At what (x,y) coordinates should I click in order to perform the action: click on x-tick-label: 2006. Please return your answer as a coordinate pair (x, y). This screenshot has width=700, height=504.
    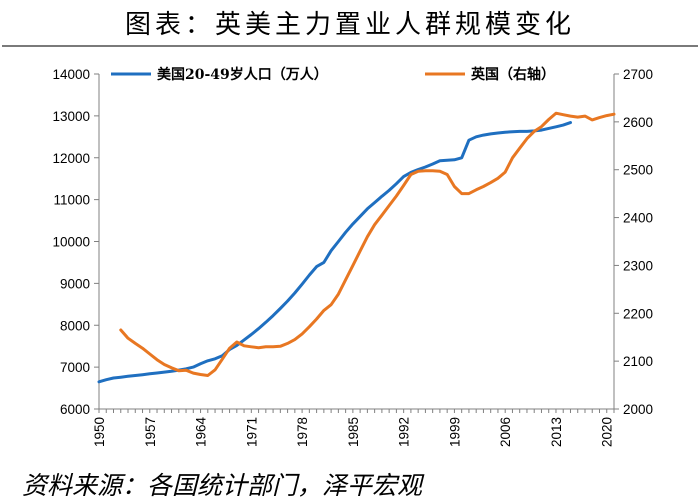
    Looking at the image, I should click on (505, 432).